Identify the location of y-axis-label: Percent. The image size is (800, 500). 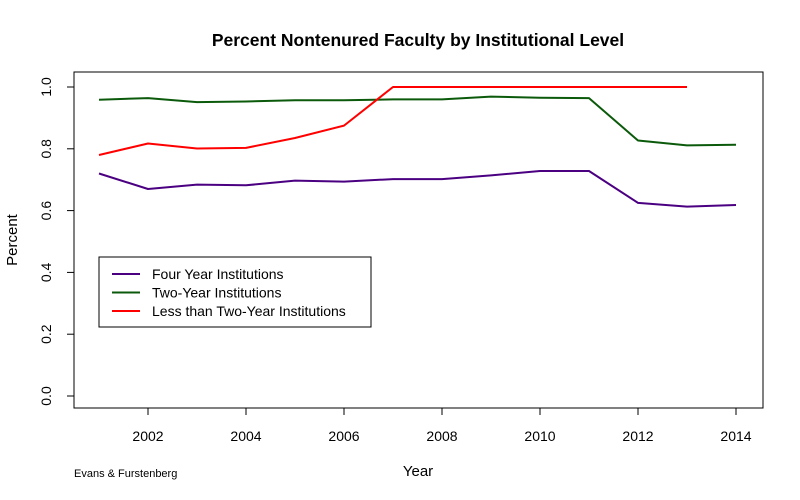
(12, 239).